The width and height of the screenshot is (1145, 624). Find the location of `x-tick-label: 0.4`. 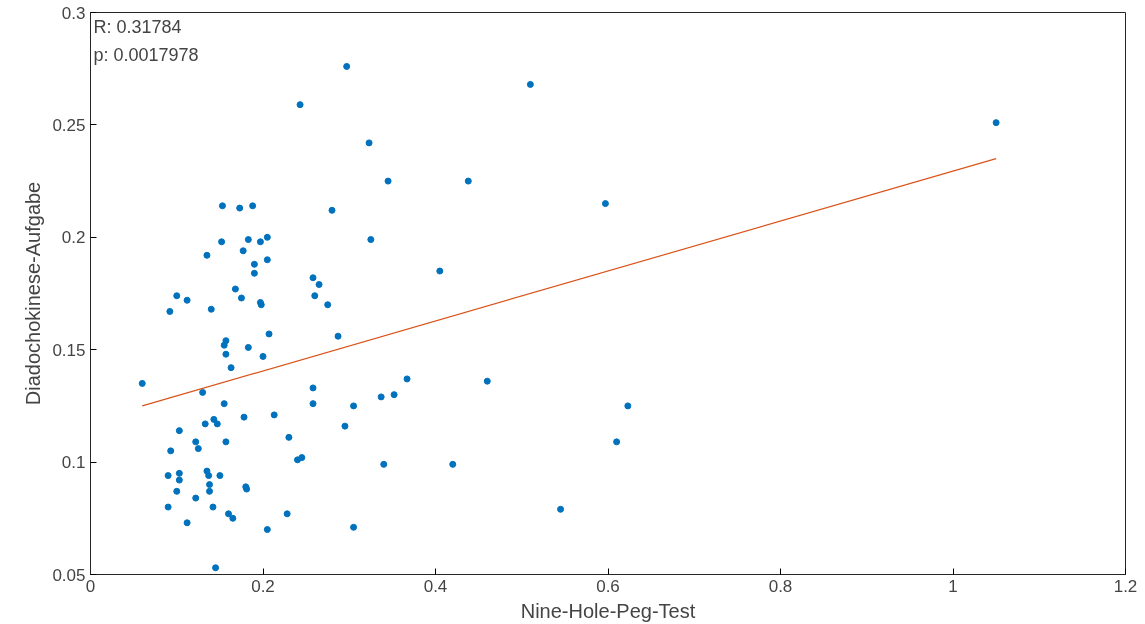

x-tick-label: 0.4 is located at coordinates (435, 586).